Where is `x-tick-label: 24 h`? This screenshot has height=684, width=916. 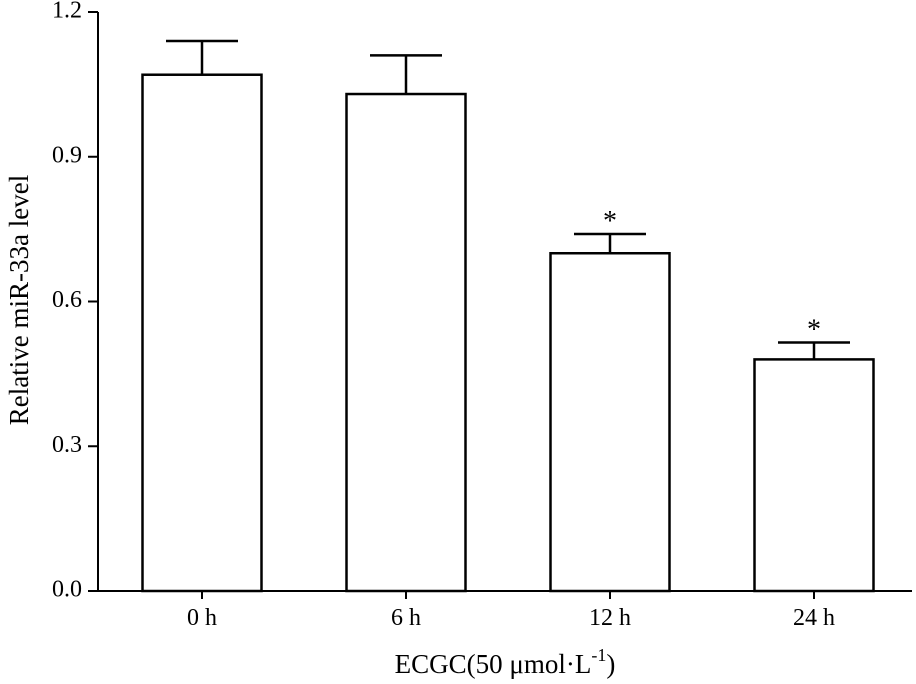 x-tick-label: 24 h is located at coordinates (814, 618).